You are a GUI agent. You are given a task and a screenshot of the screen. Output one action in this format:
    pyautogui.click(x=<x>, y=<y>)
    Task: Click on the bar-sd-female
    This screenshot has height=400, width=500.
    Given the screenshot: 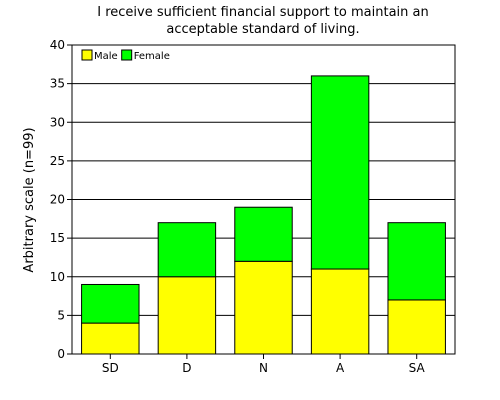 What is the action you would take?
    pyautogui.click(x=110, y=303)
    